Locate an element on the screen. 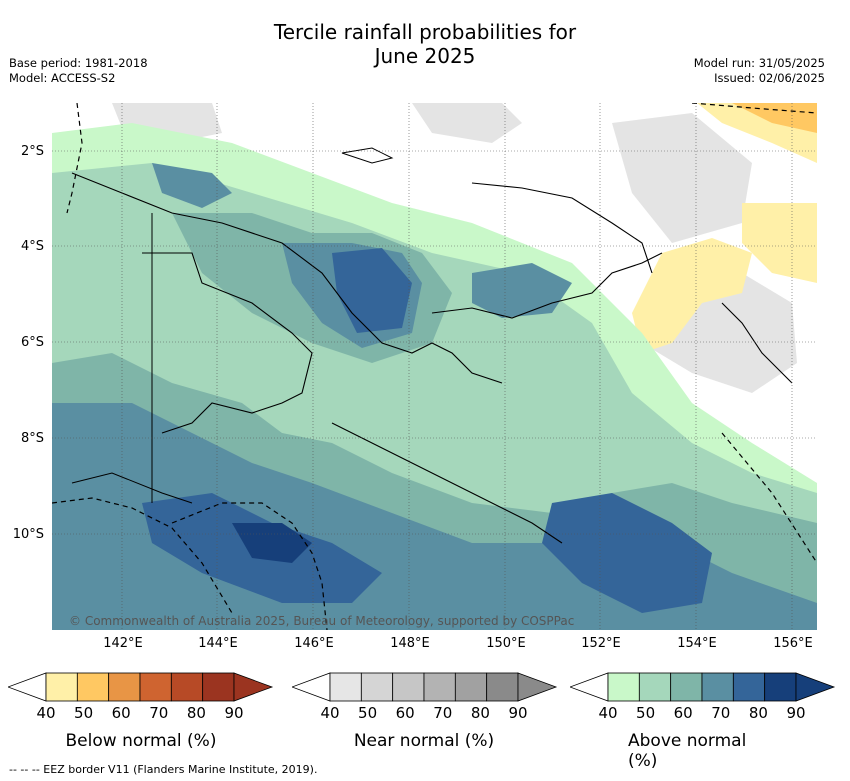 The image size is (850, 781). lon-label: 142°E is located at coordinates (123, 643).